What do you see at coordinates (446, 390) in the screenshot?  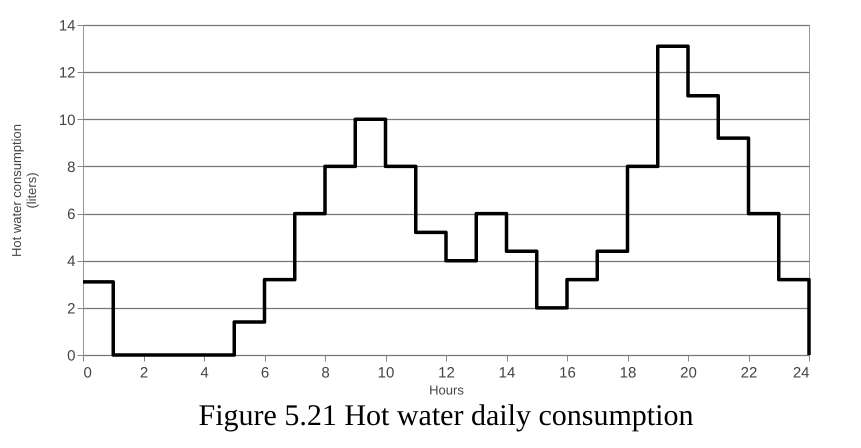 I see `x-axis-title: Hours` at bounding box center [446, 390].